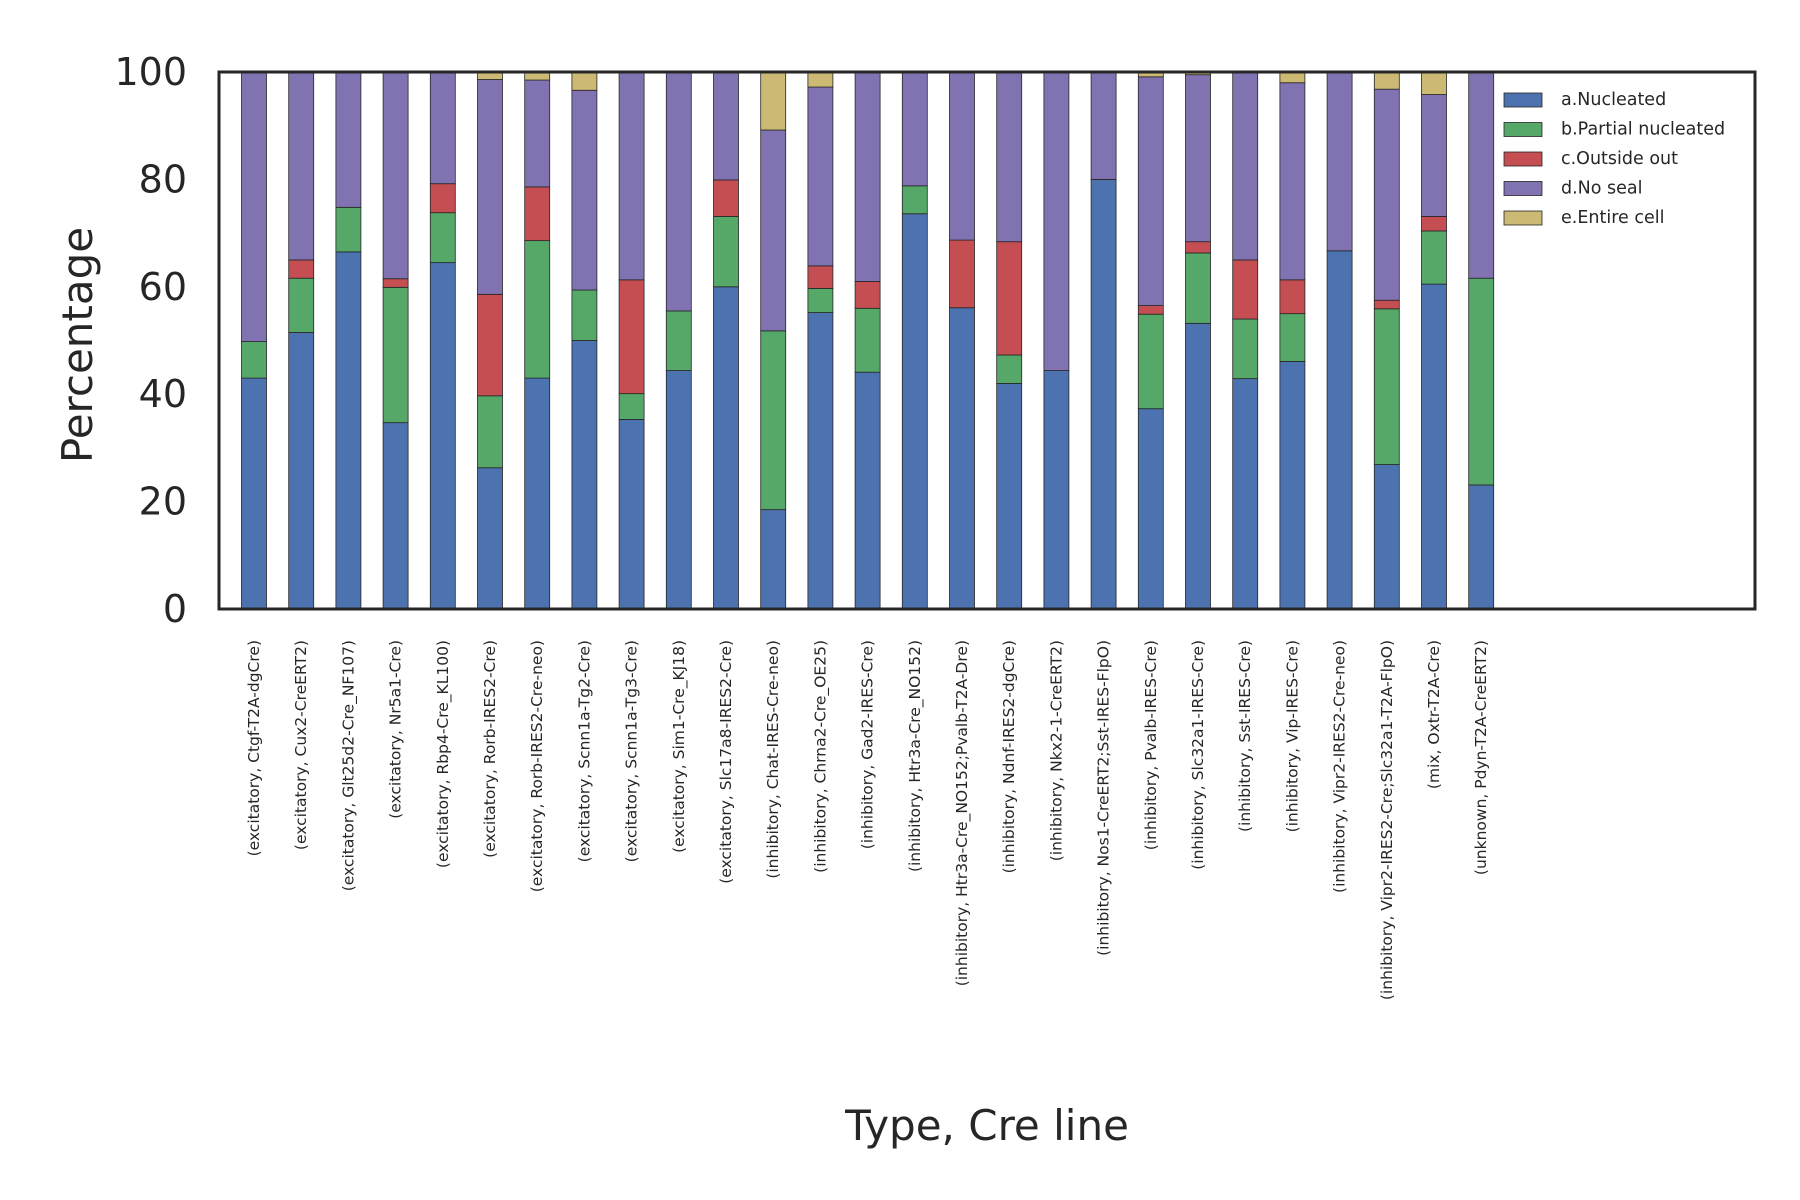 Image resolution: width=1800 pixels, height=1200 pixels. Describe the element at coordinates (679, 746) in the screenshot. I see `x-tick-label: (excitatory, Sim1-Cre_KJ18)` at that location.